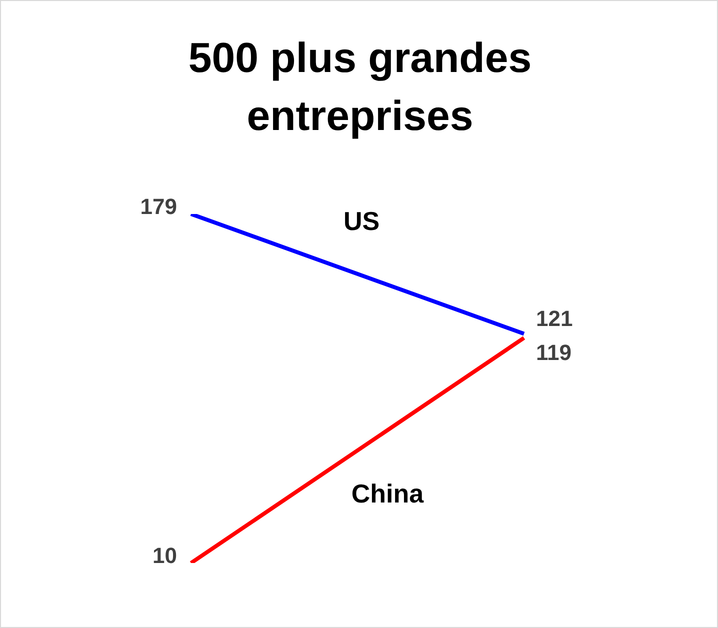 The image size is (718, 628). Describe the element at coordinates (554, 352) in the screenshot. I see `data-label: 119` at that location.